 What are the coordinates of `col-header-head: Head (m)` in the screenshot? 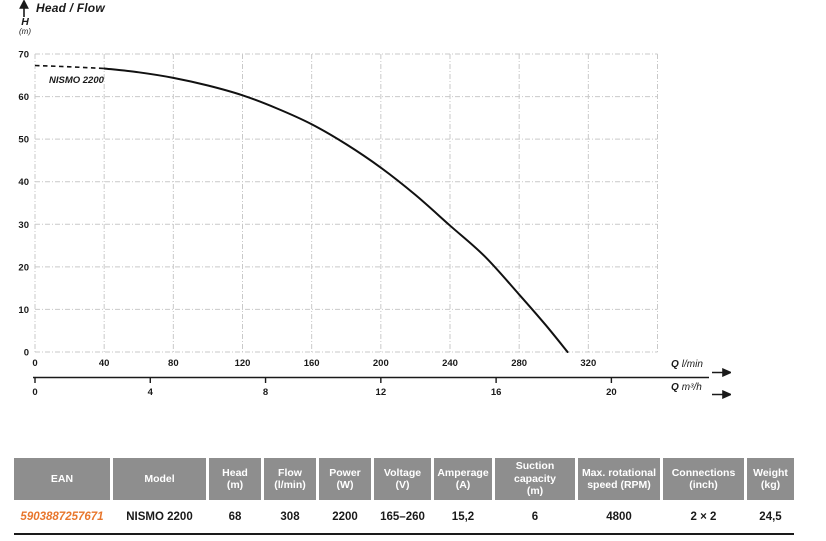 It's located at (235, 479).